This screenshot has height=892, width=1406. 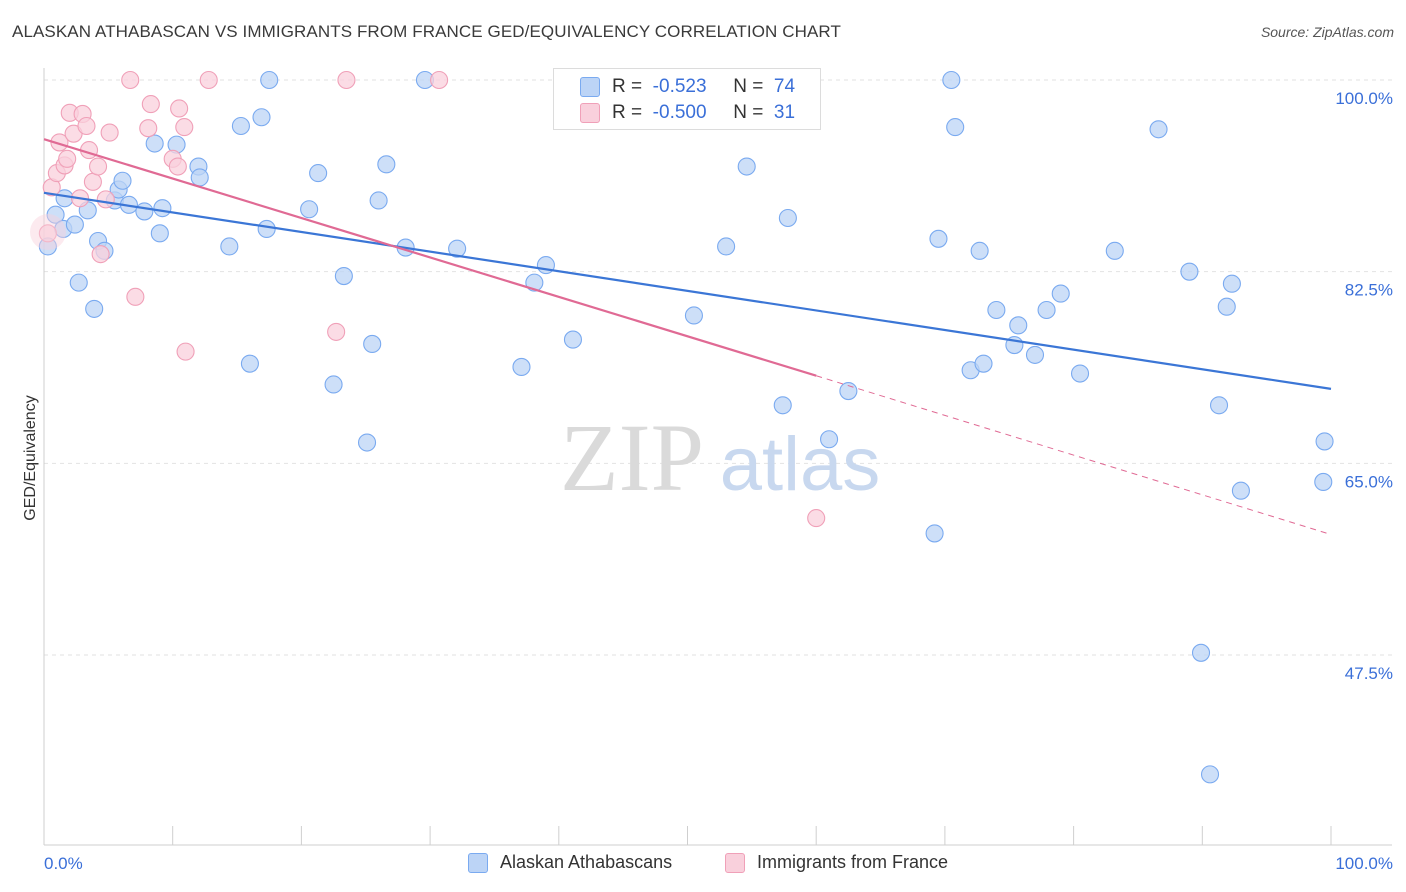 What do you see at coordinates (1327, 32) in the screenshot?
I see `chart-source: Source: ZipAtlas.com` at bounding box center [1327, 32].